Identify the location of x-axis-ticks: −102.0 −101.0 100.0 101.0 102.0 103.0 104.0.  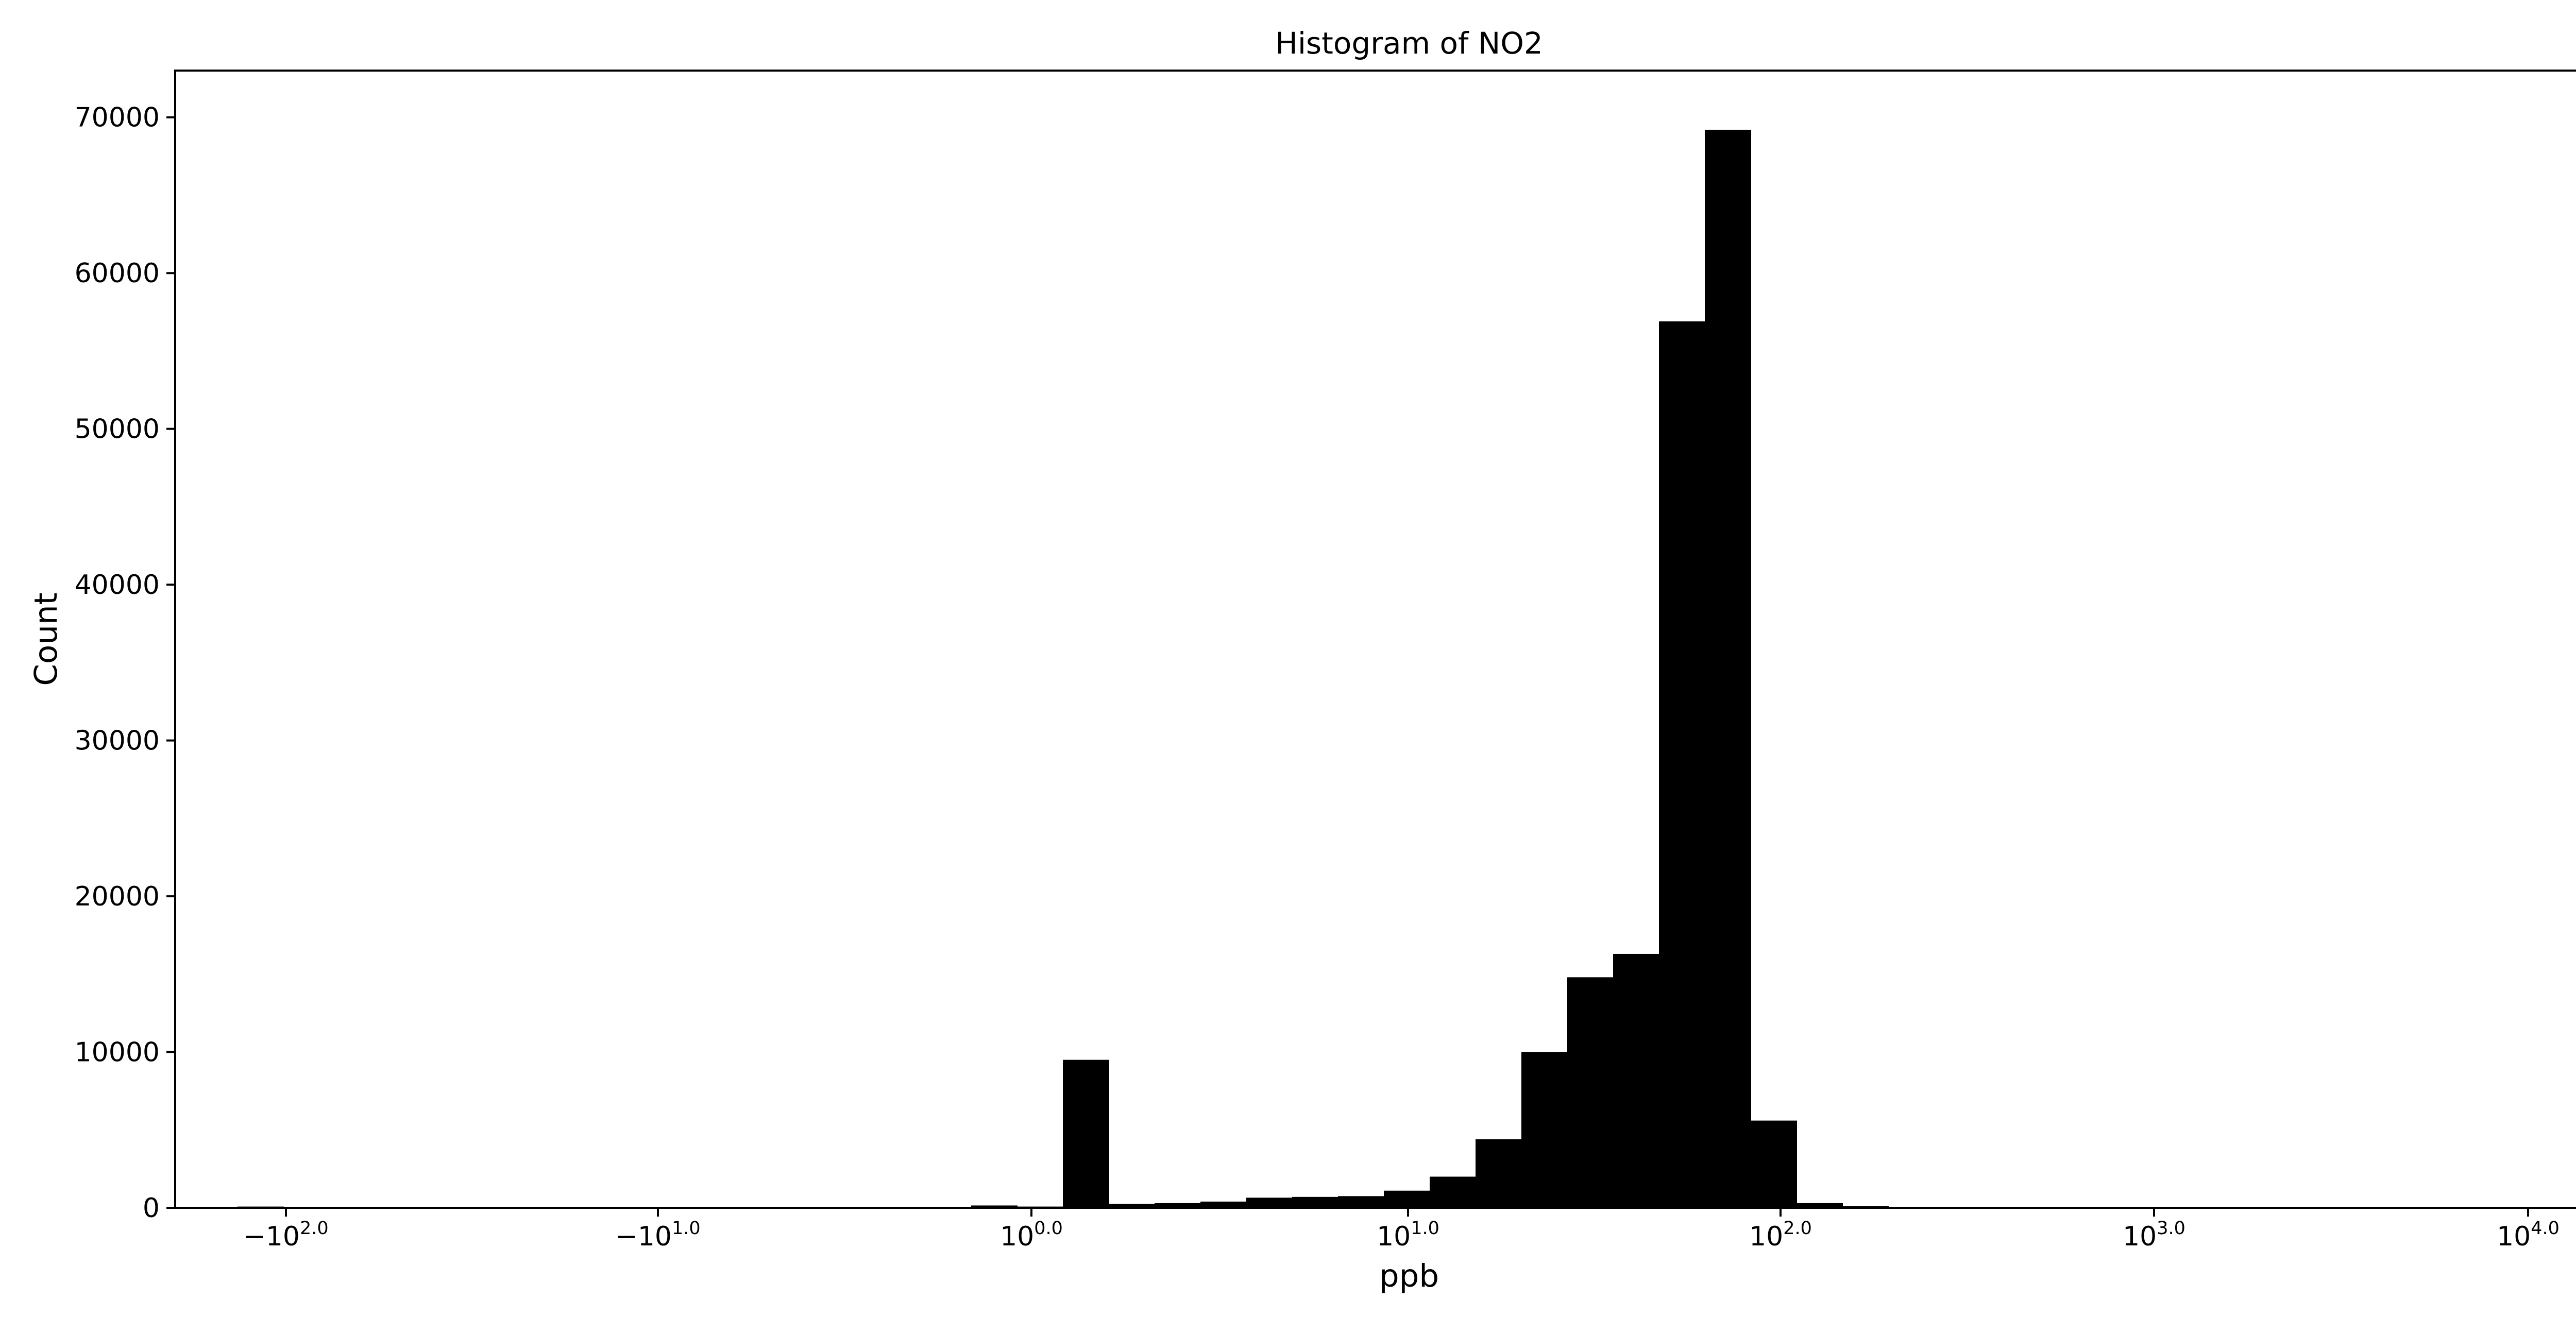
(1401, 1230).